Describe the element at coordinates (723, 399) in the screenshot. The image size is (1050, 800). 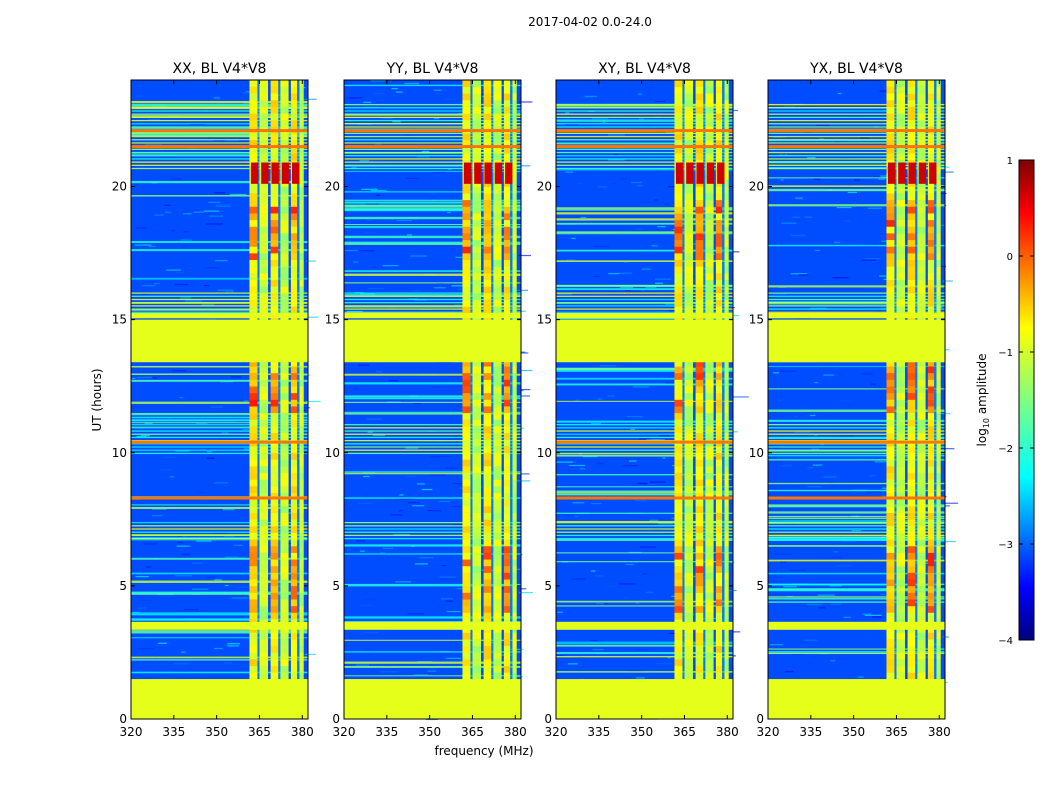
I see `rfi-band-gap` at that location.